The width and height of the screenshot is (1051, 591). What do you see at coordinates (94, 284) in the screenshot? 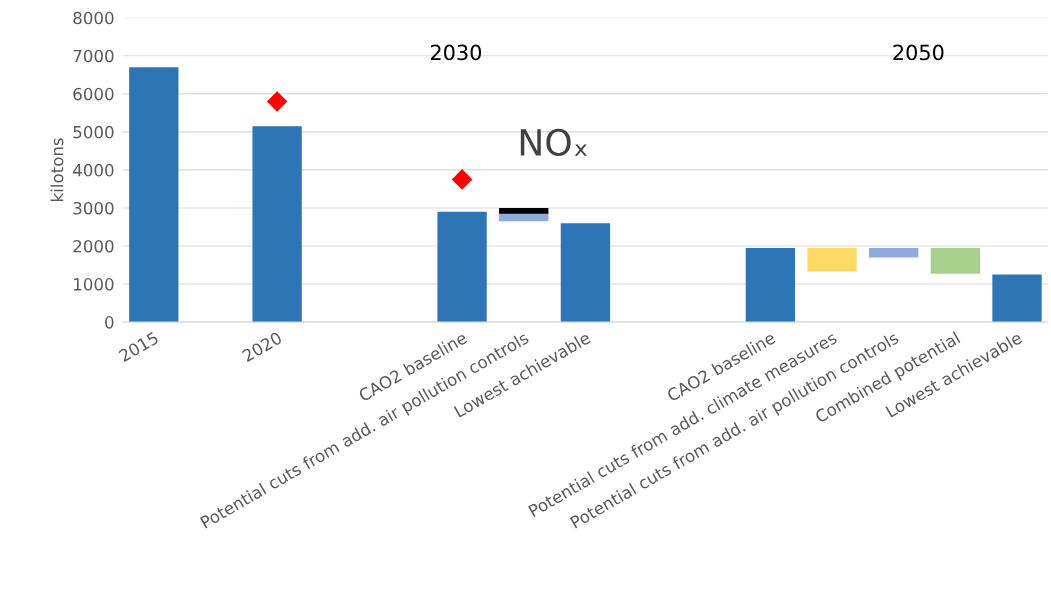
I see `y-tick-label: 1000` at bounding box center [94, 284].